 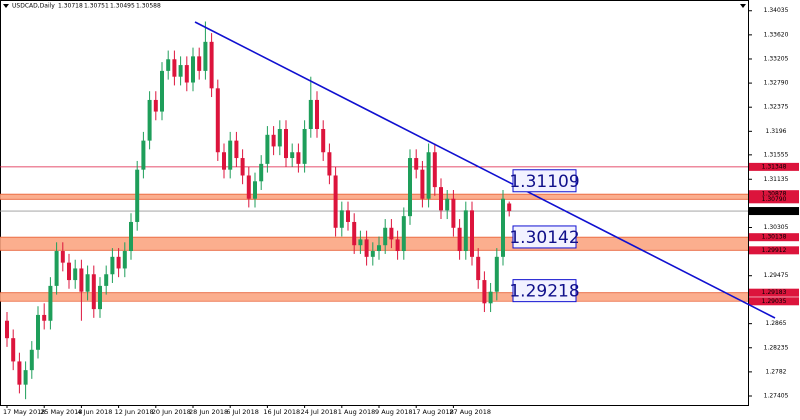 What do you see at coordinates (776, 131) in the screenshot?
I see `y-tick-label: 1.3196` at bounding box center [776, 131].